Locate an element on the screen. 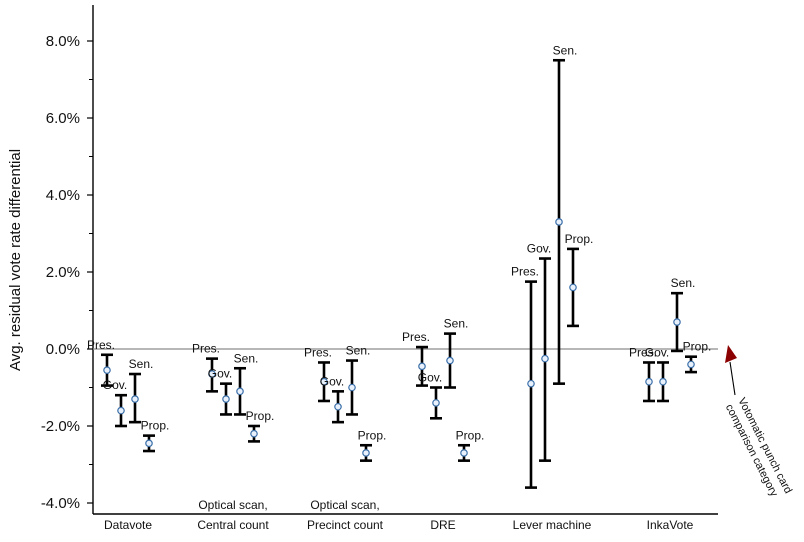 This screenshot has height=542, width=804. category-label: DRE is located at coordinates (442, 525).